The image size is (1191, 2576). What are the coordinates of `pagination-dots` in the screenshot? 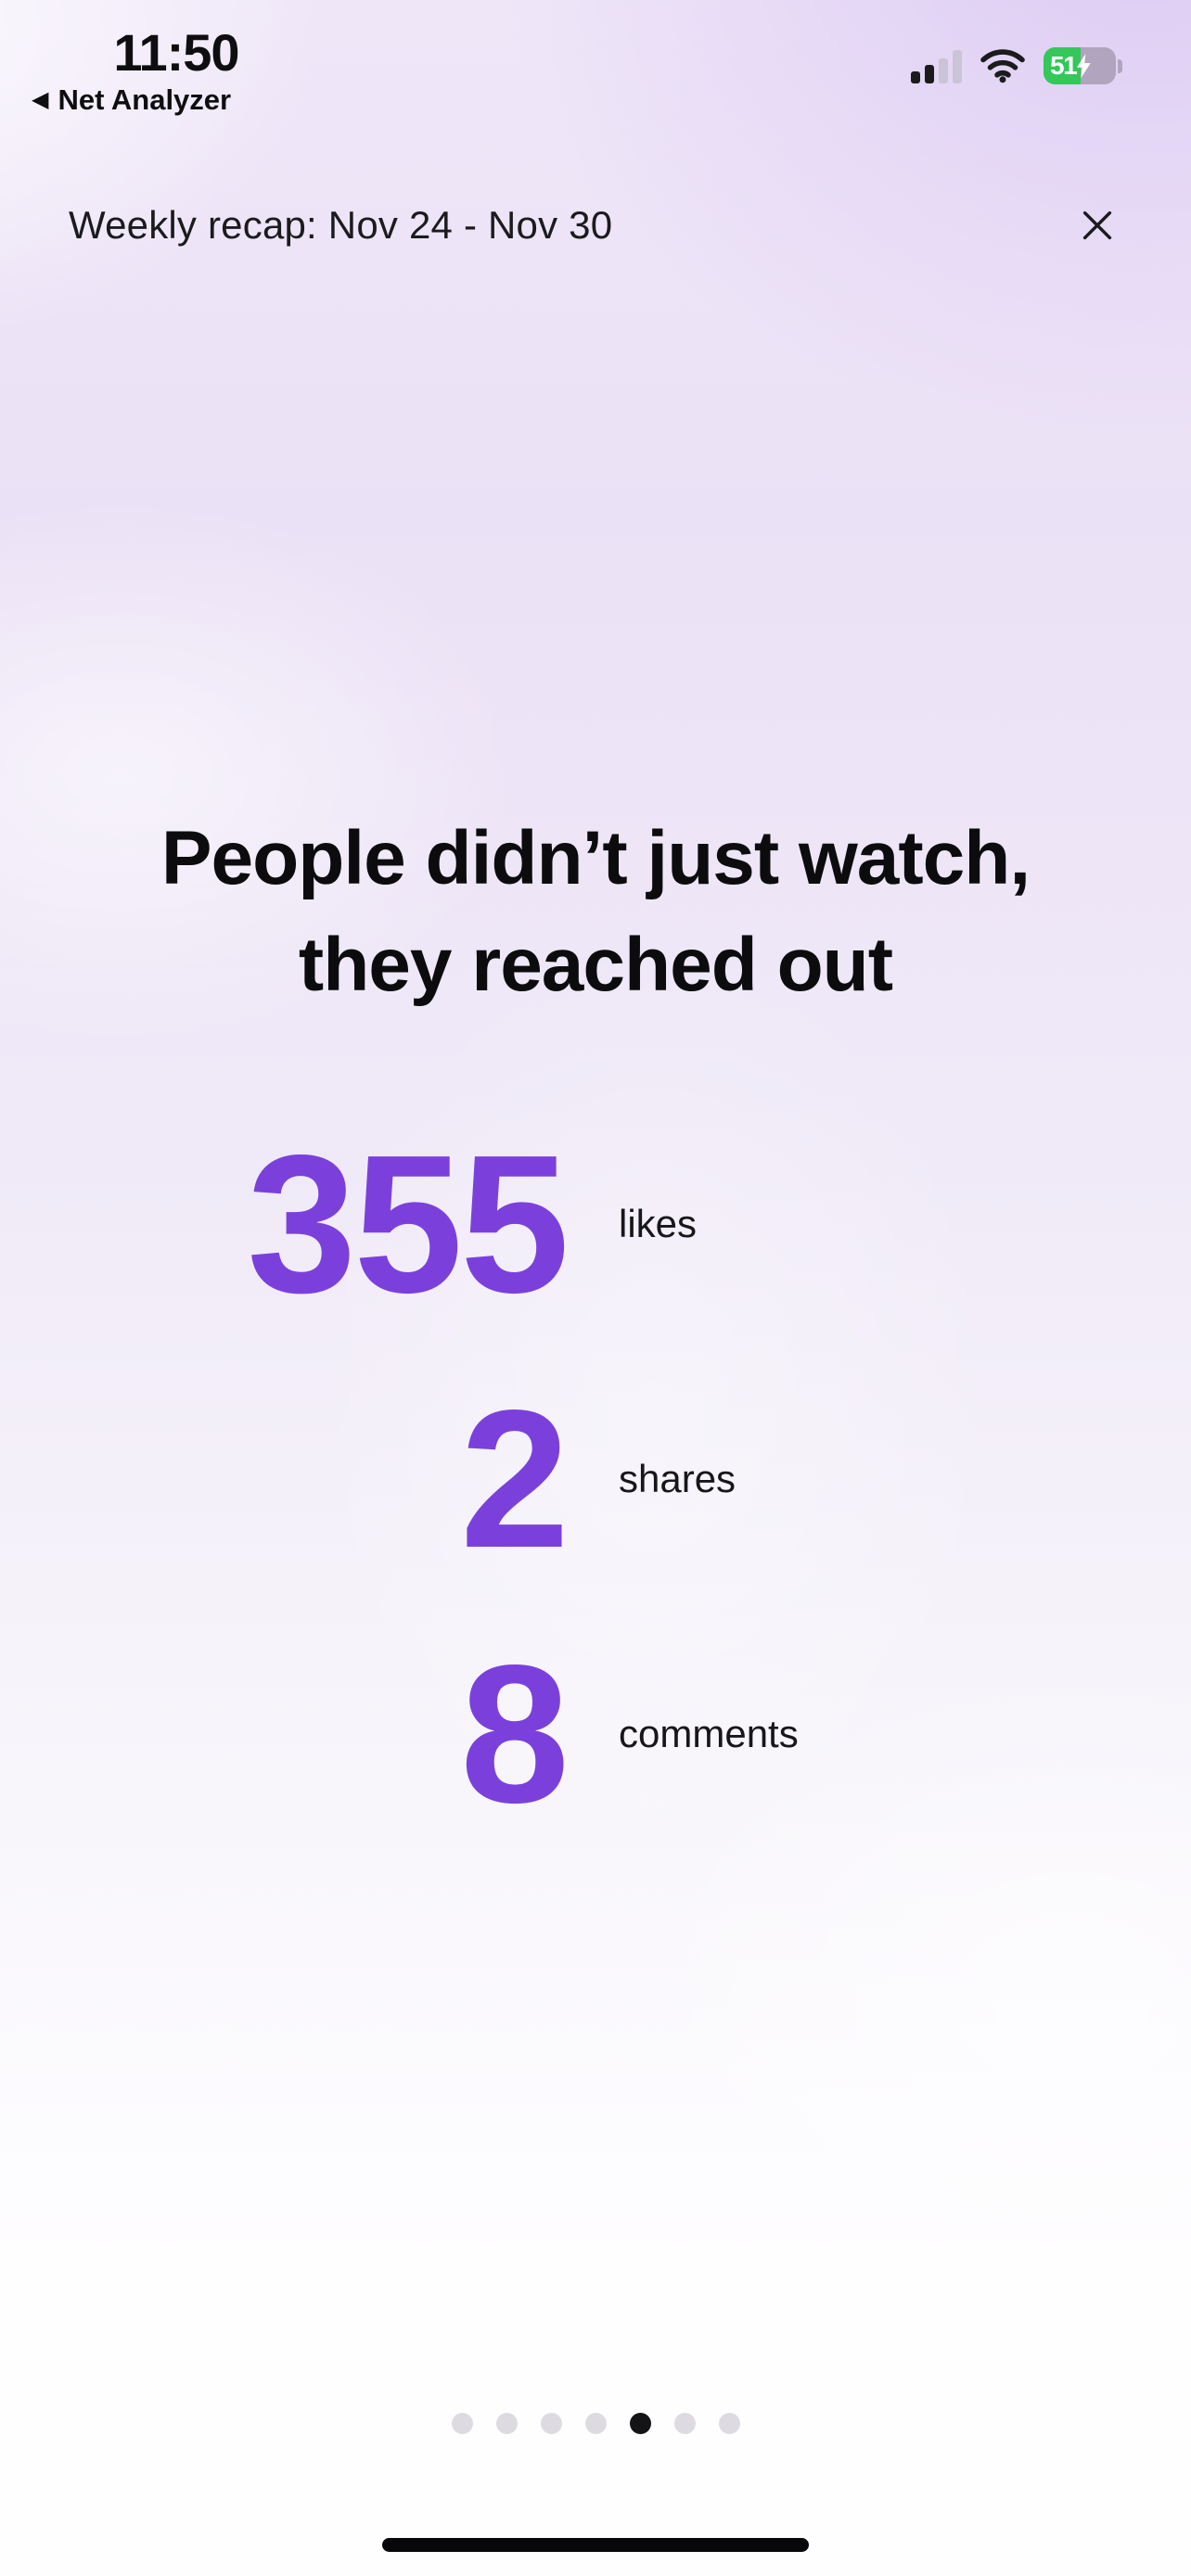 It's located at (595, 2423).